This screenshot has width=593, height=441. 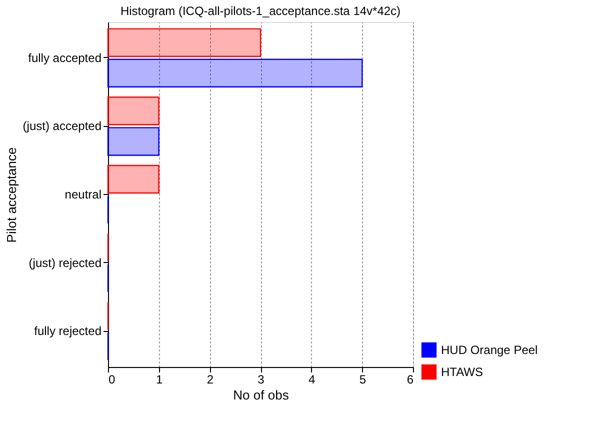 What do you see at coordinates (83, 195) in the screenshot?
I see `y-tick-label: neutral` at bounding box center [83, 195].